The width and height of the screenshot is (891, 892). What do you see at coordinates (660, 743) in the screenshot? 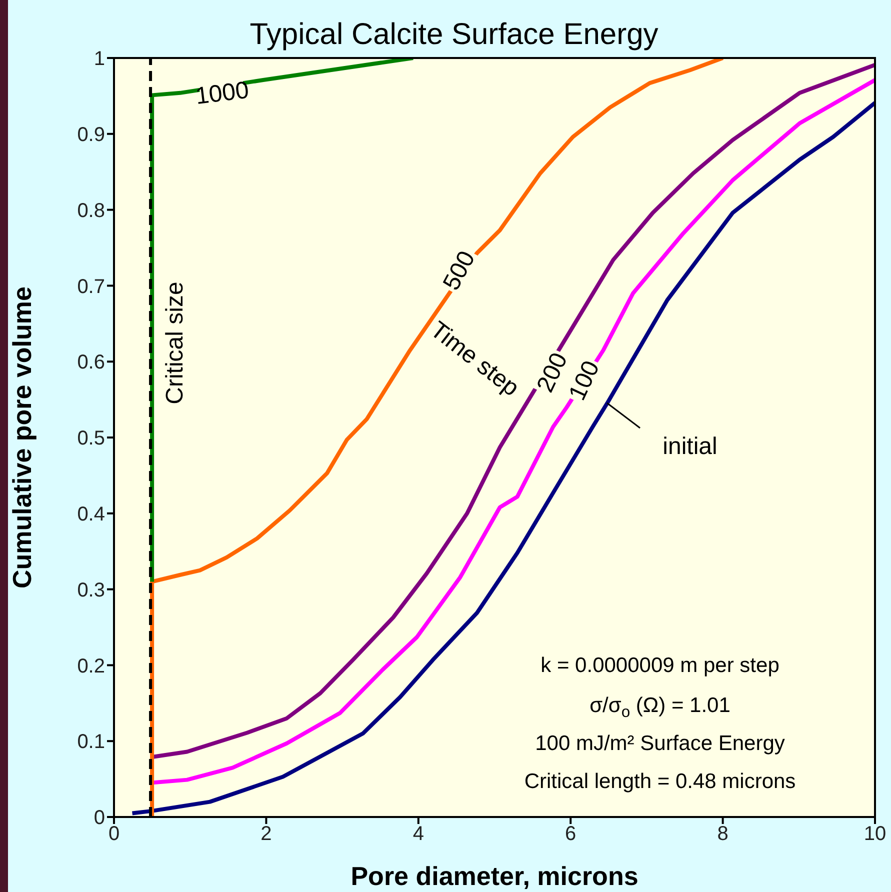
I see `annotation: 100 mJ/m² Surface Energy` at bounding box center [660, 743].